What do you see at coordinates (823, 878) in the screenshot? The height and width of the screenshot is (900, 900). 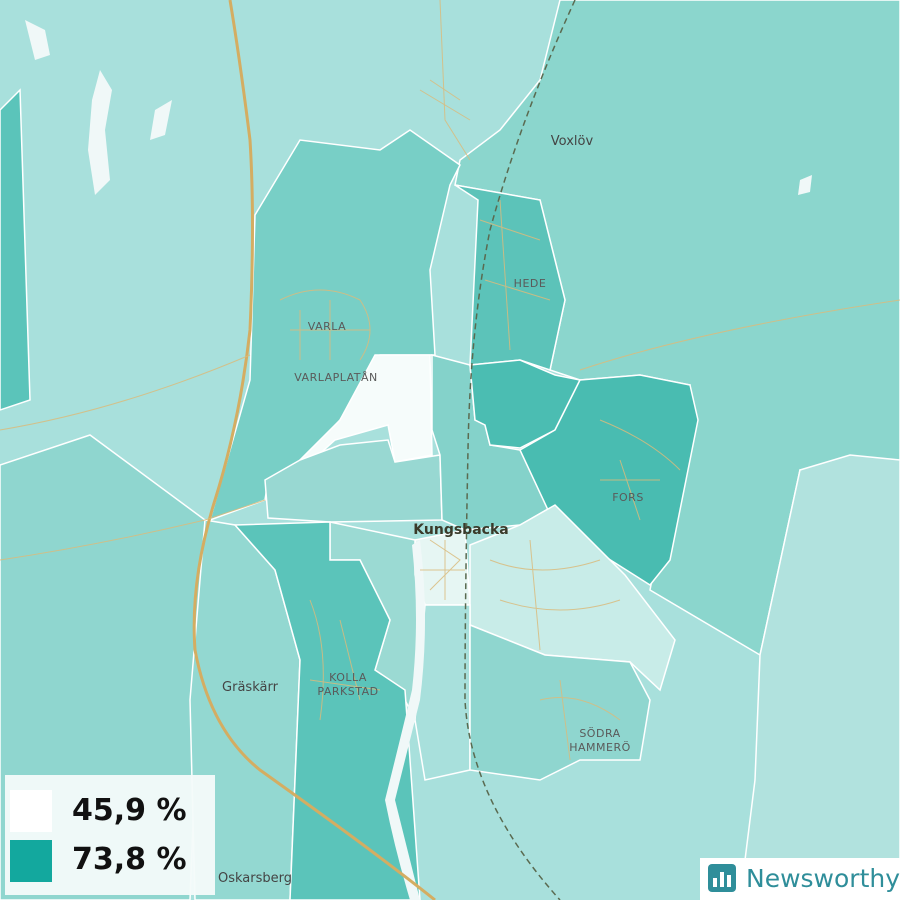 I see `brand-name: Newsworthy` at bounding box center [823, 878].